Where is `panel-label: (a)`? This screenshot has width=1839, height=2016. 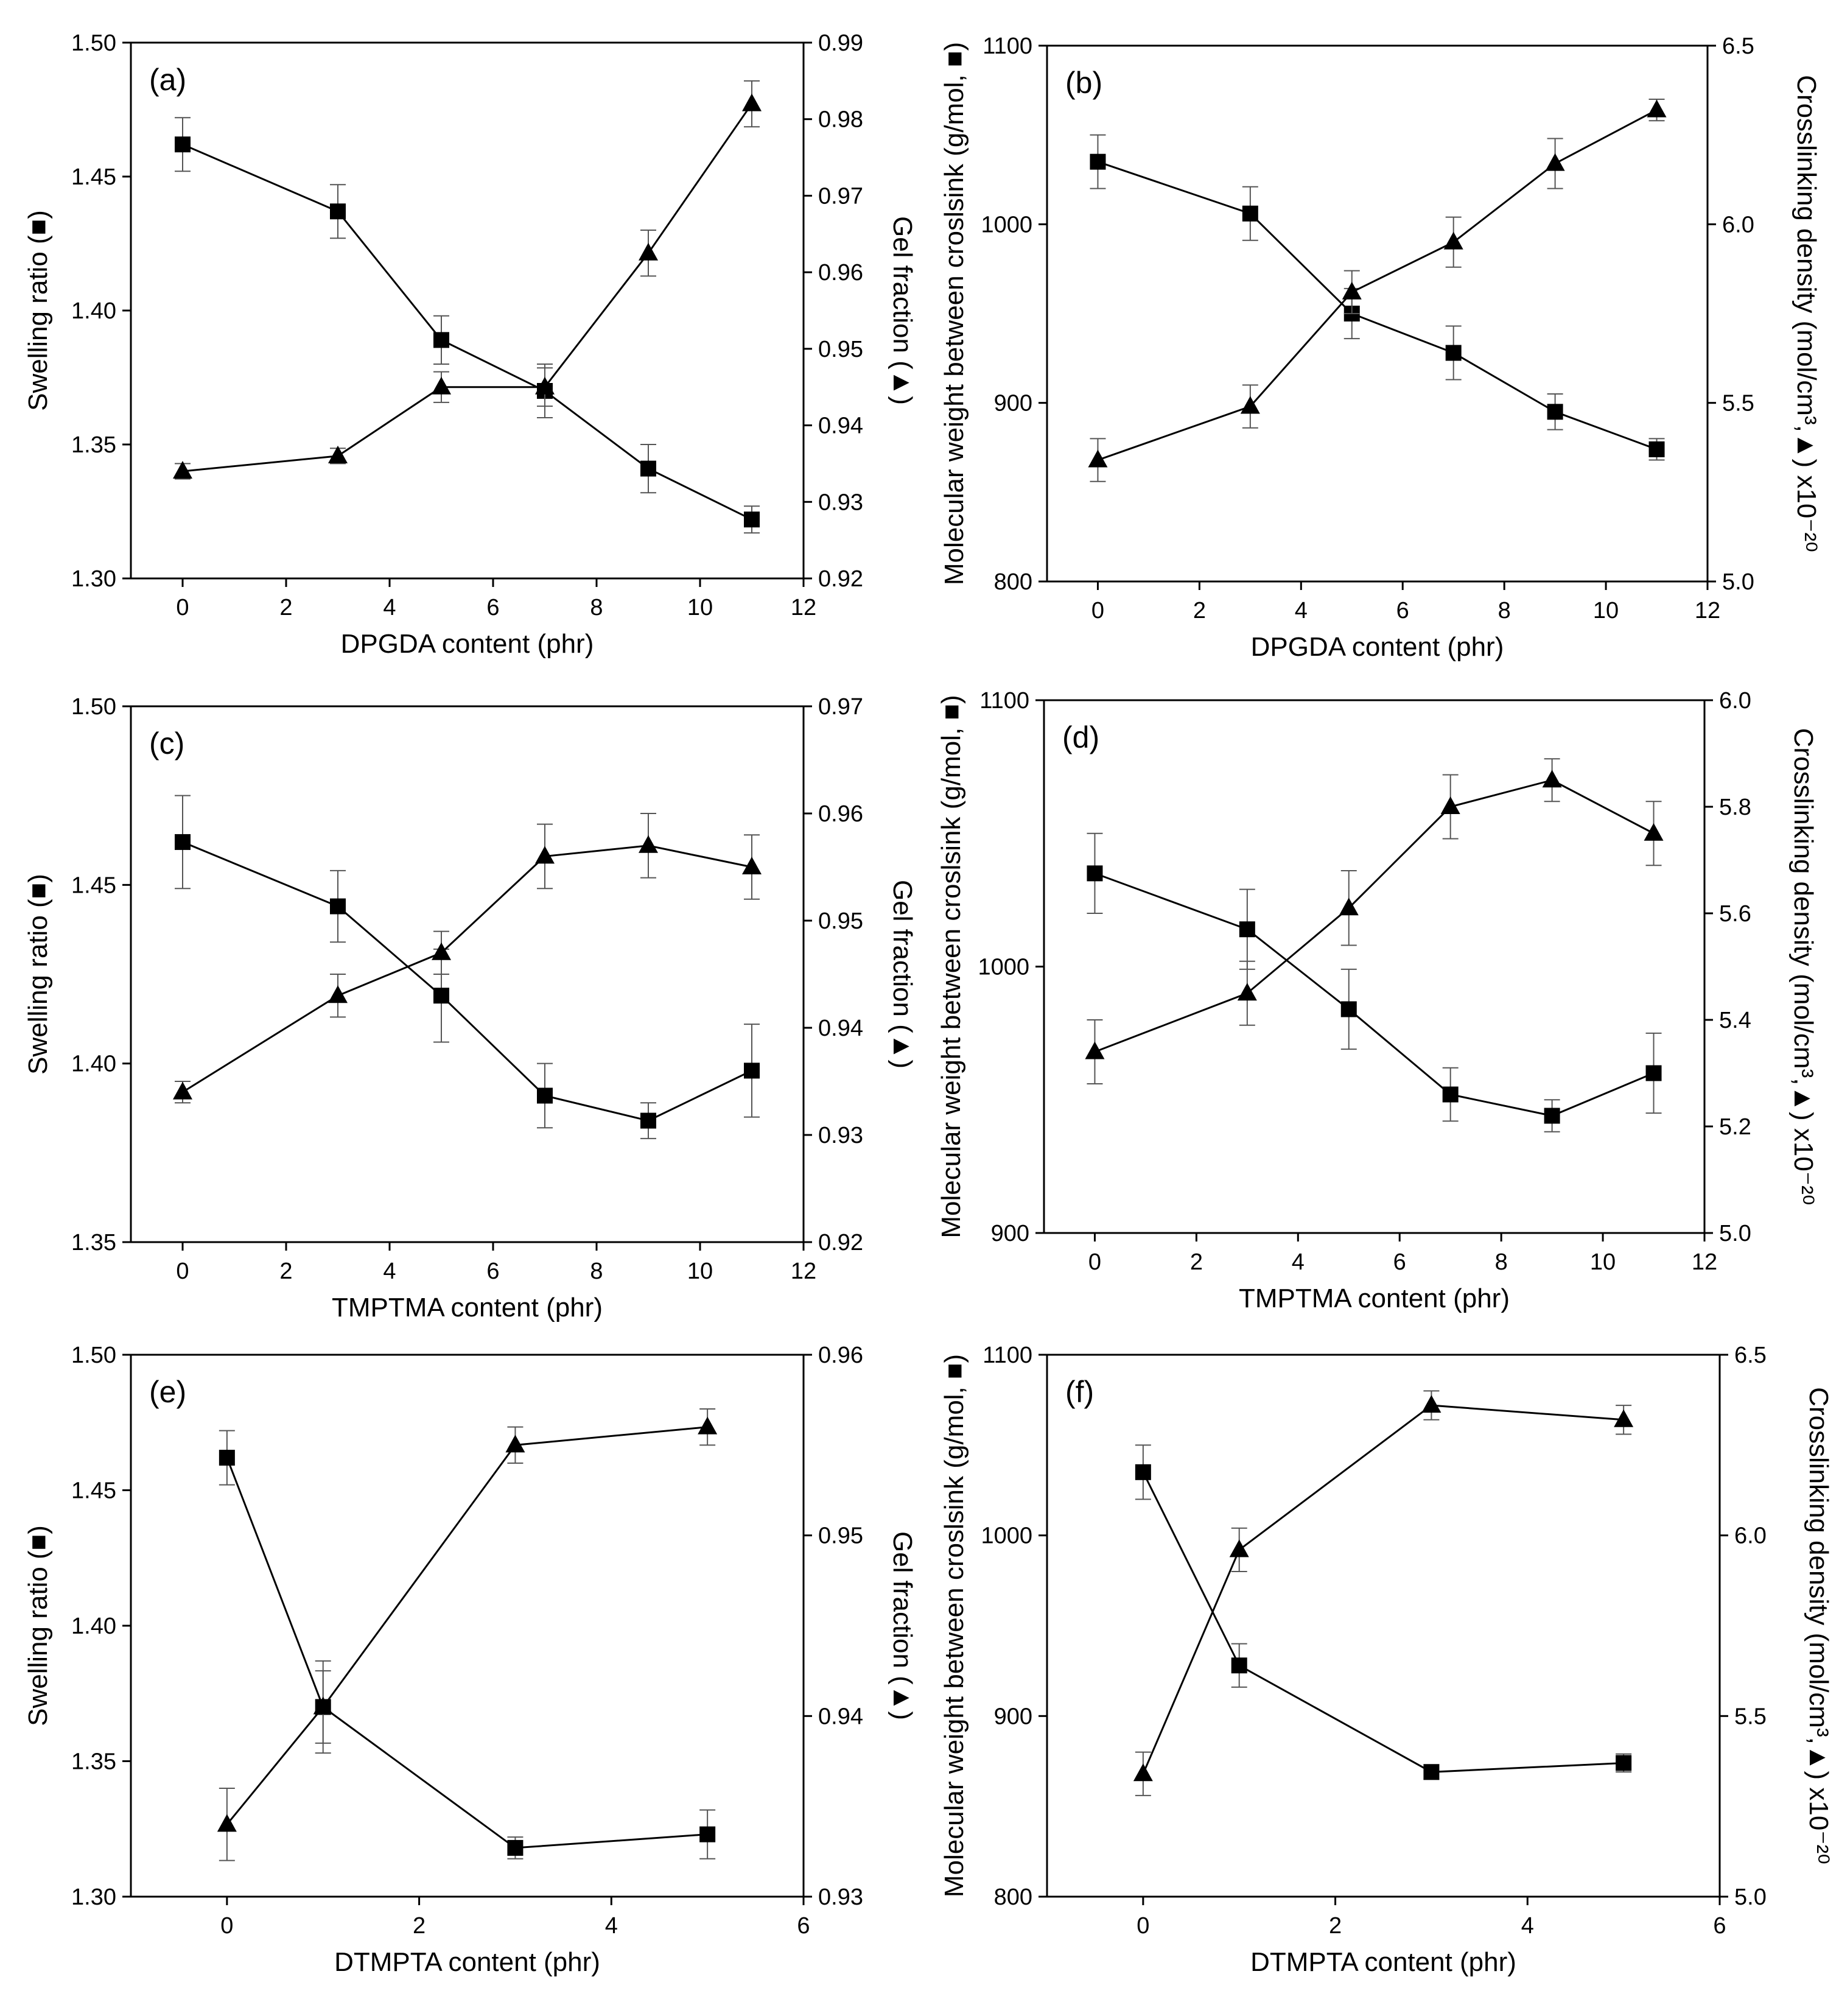 panel-label: (a) is located at coordinates (167, 80).